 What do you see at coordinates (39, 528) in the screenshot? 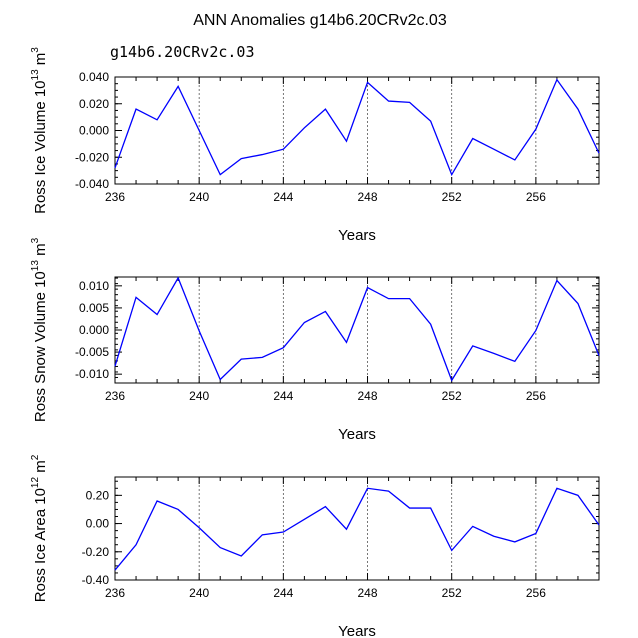
I see `y-axis-label: Ross Ice Area 1012 m2` at bounding box center [39, 528].